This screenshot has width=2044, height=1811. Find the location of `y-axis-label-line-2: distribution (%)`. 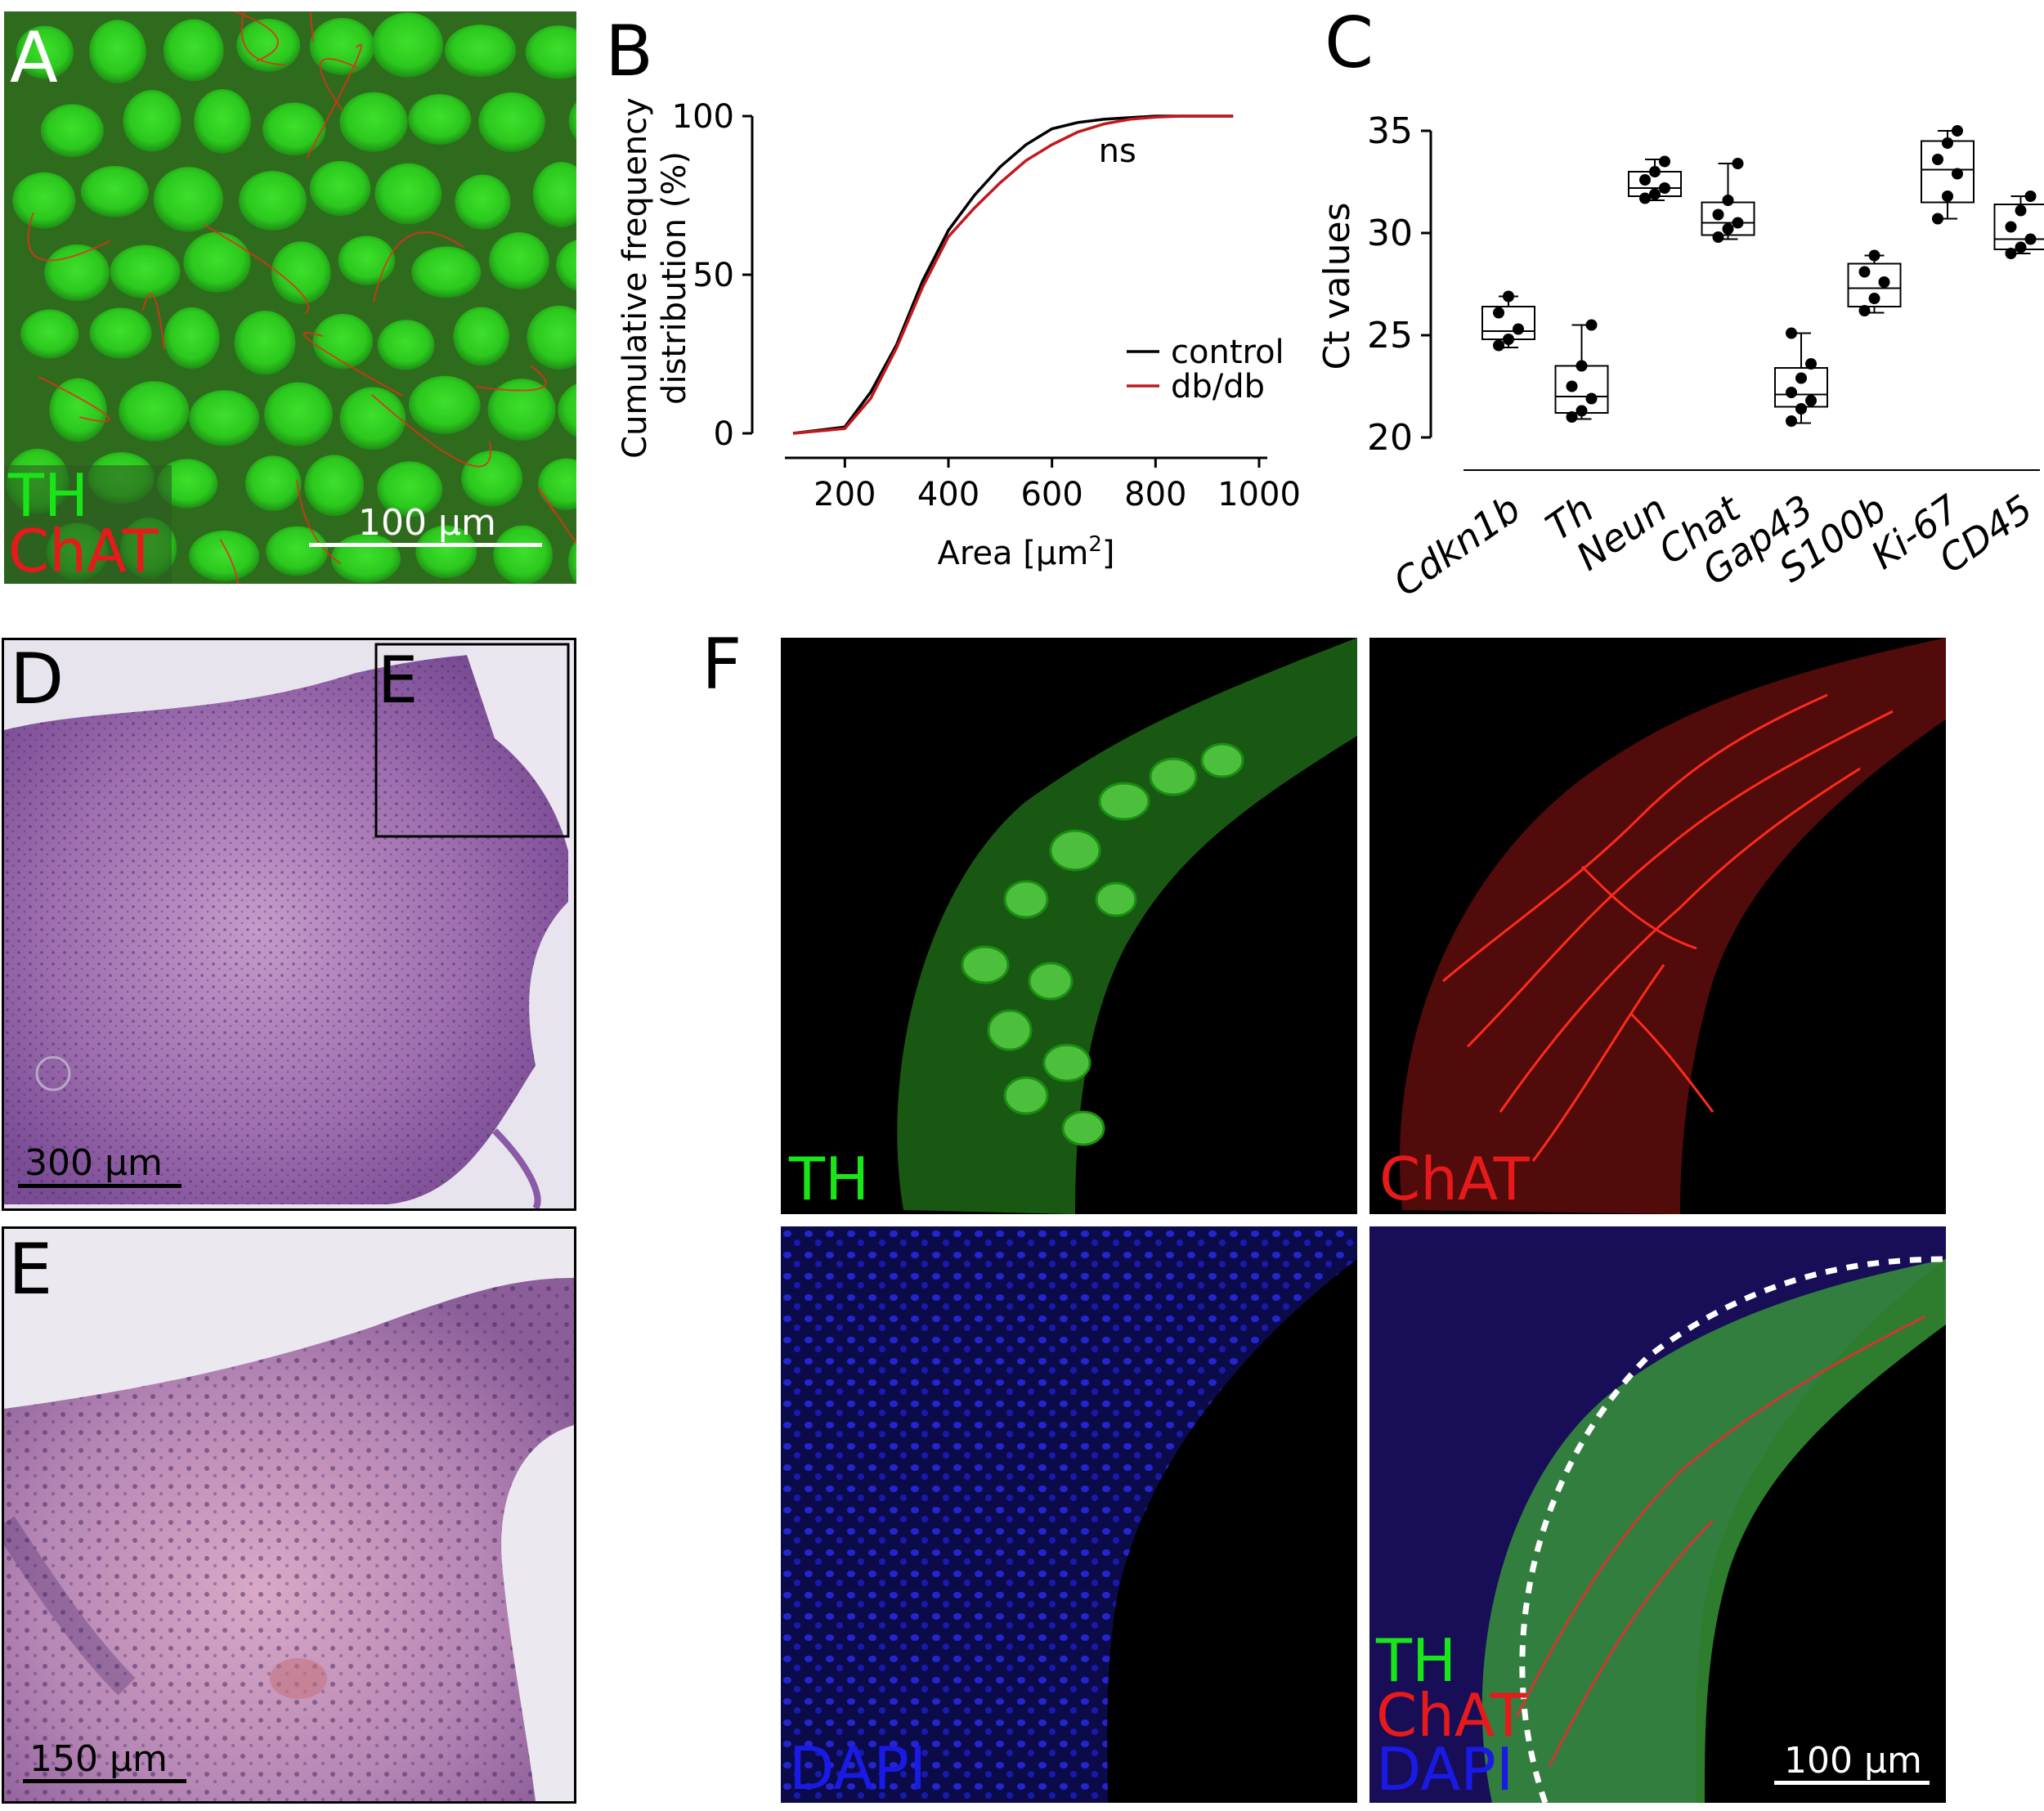

y-axis-label-line-2: distribution (%) is located at coordinates (674, 278).